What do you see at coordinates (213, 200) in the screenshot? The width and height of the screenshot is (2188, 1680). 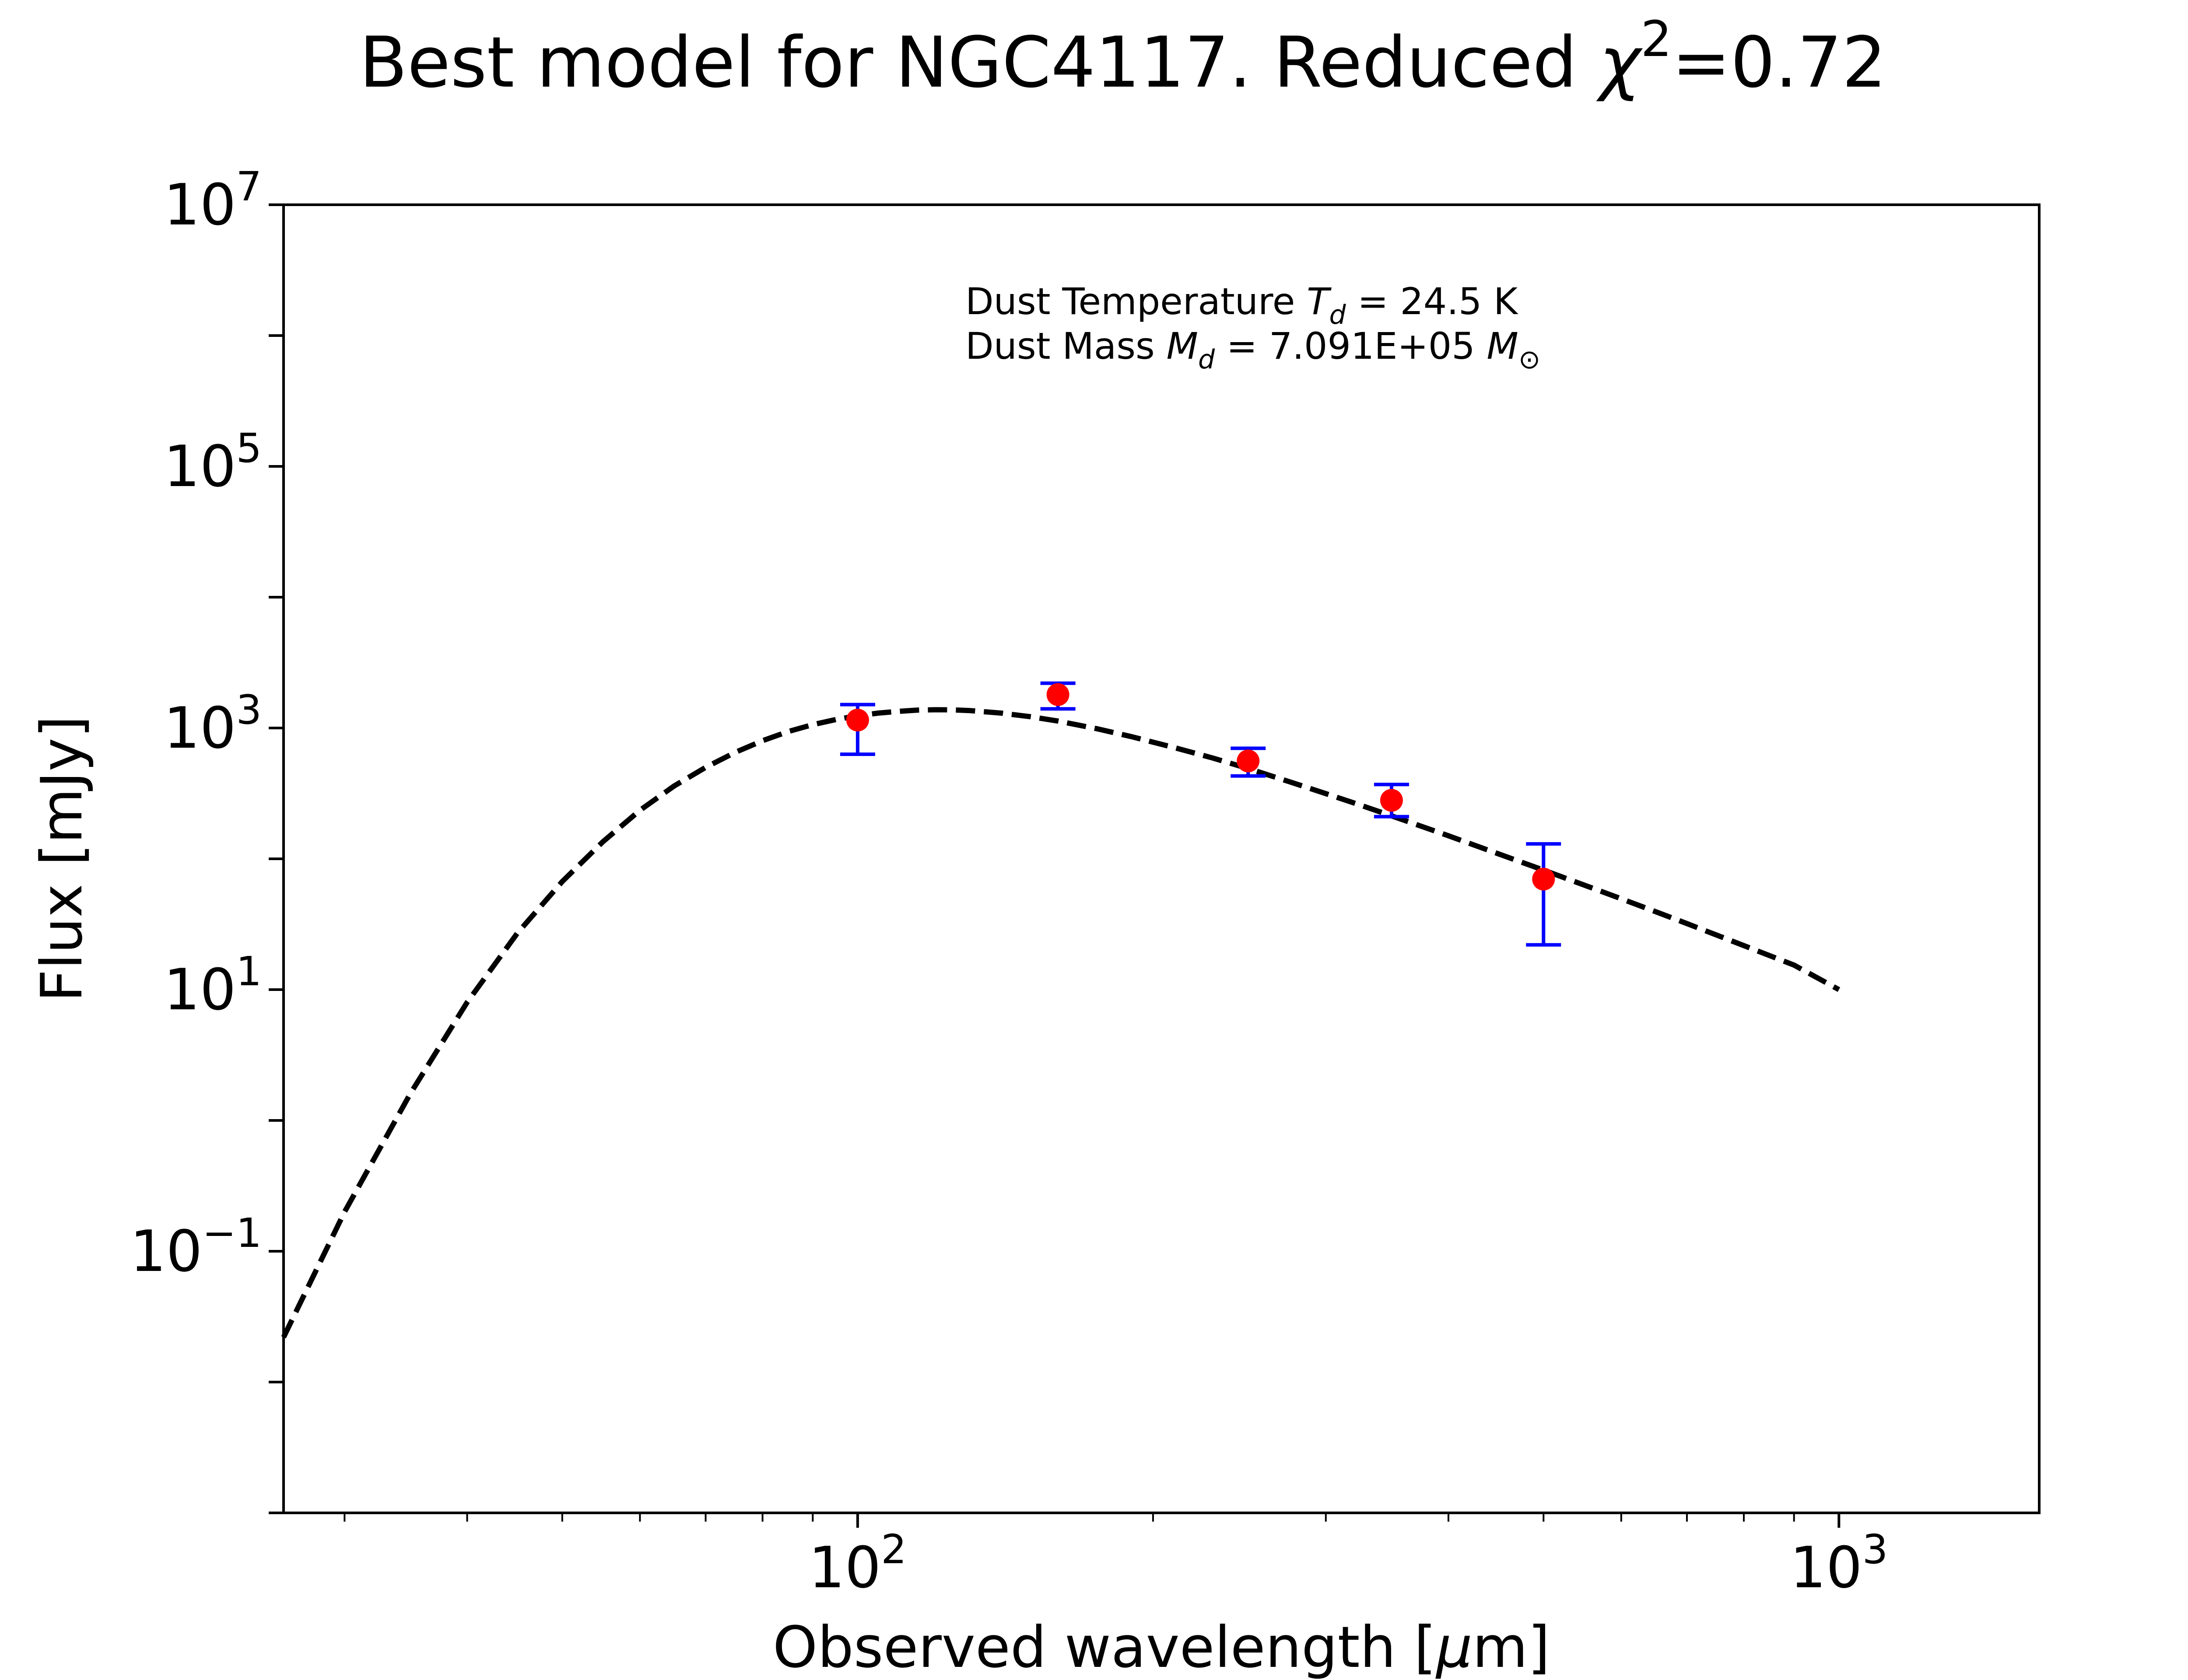 I see `y-tick-label: 10⁷` at bounding box center [213, 200].